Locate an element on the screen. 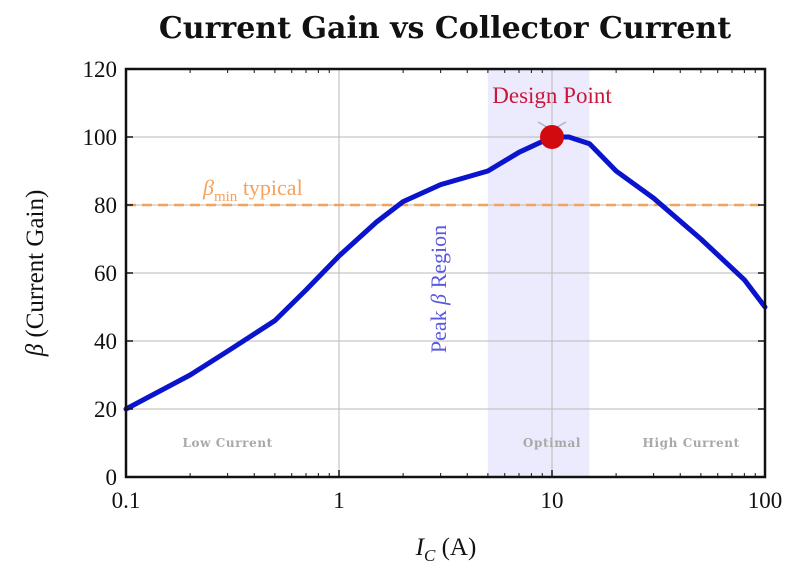 This screenshot has height=573, width=799. y-axis-label: β (Current Gain) is located at coordinates (35, 274).